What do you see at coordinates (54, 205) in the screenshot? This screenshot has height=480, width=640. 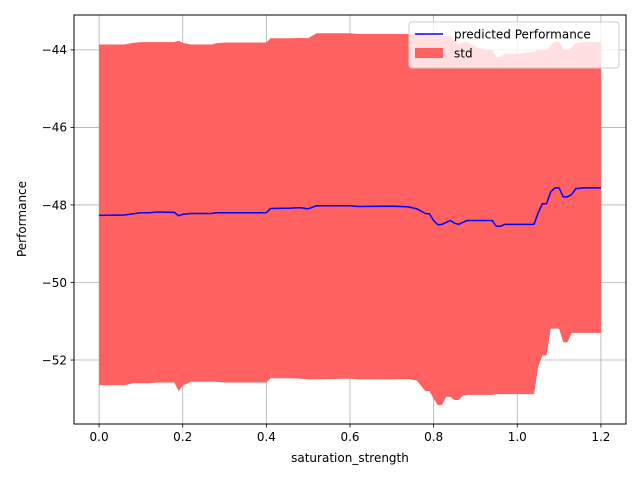 I see `y-tick-label: −48` at bounding box center [54, 205].